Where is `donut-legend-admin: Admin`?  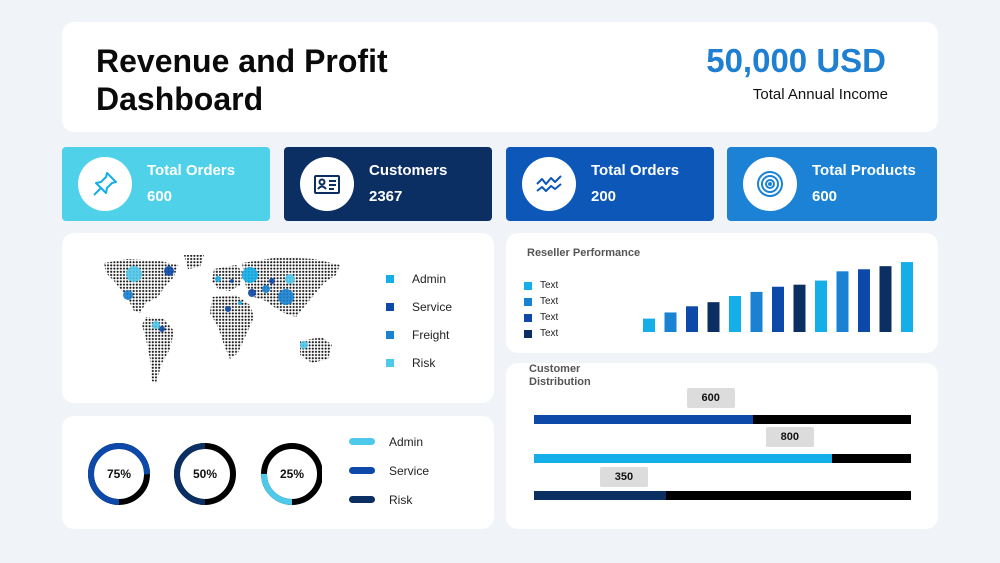
donut-legend-admin: Admin is located at coordinates (406, 442).